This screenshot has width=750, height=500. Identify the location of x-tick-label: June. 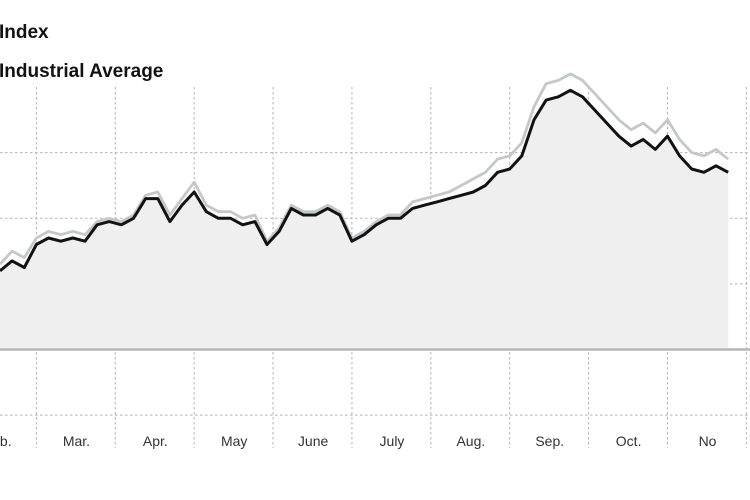
(313, 441).